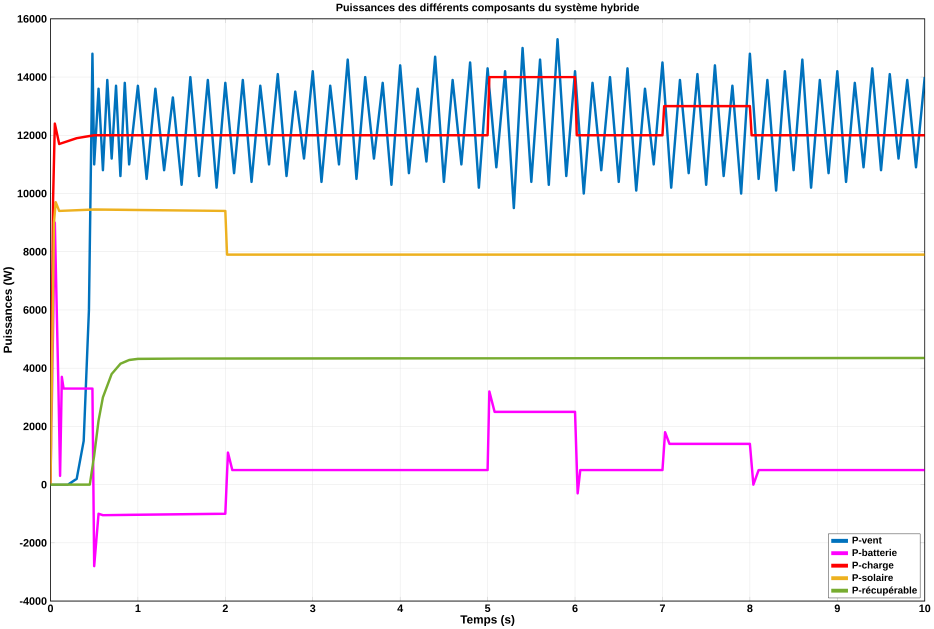 The width and height of the screenshot is (934, 629). Describe the element at coordinates (44, 484) in the screenshot. I see `y-tick-label: 0` at that location.